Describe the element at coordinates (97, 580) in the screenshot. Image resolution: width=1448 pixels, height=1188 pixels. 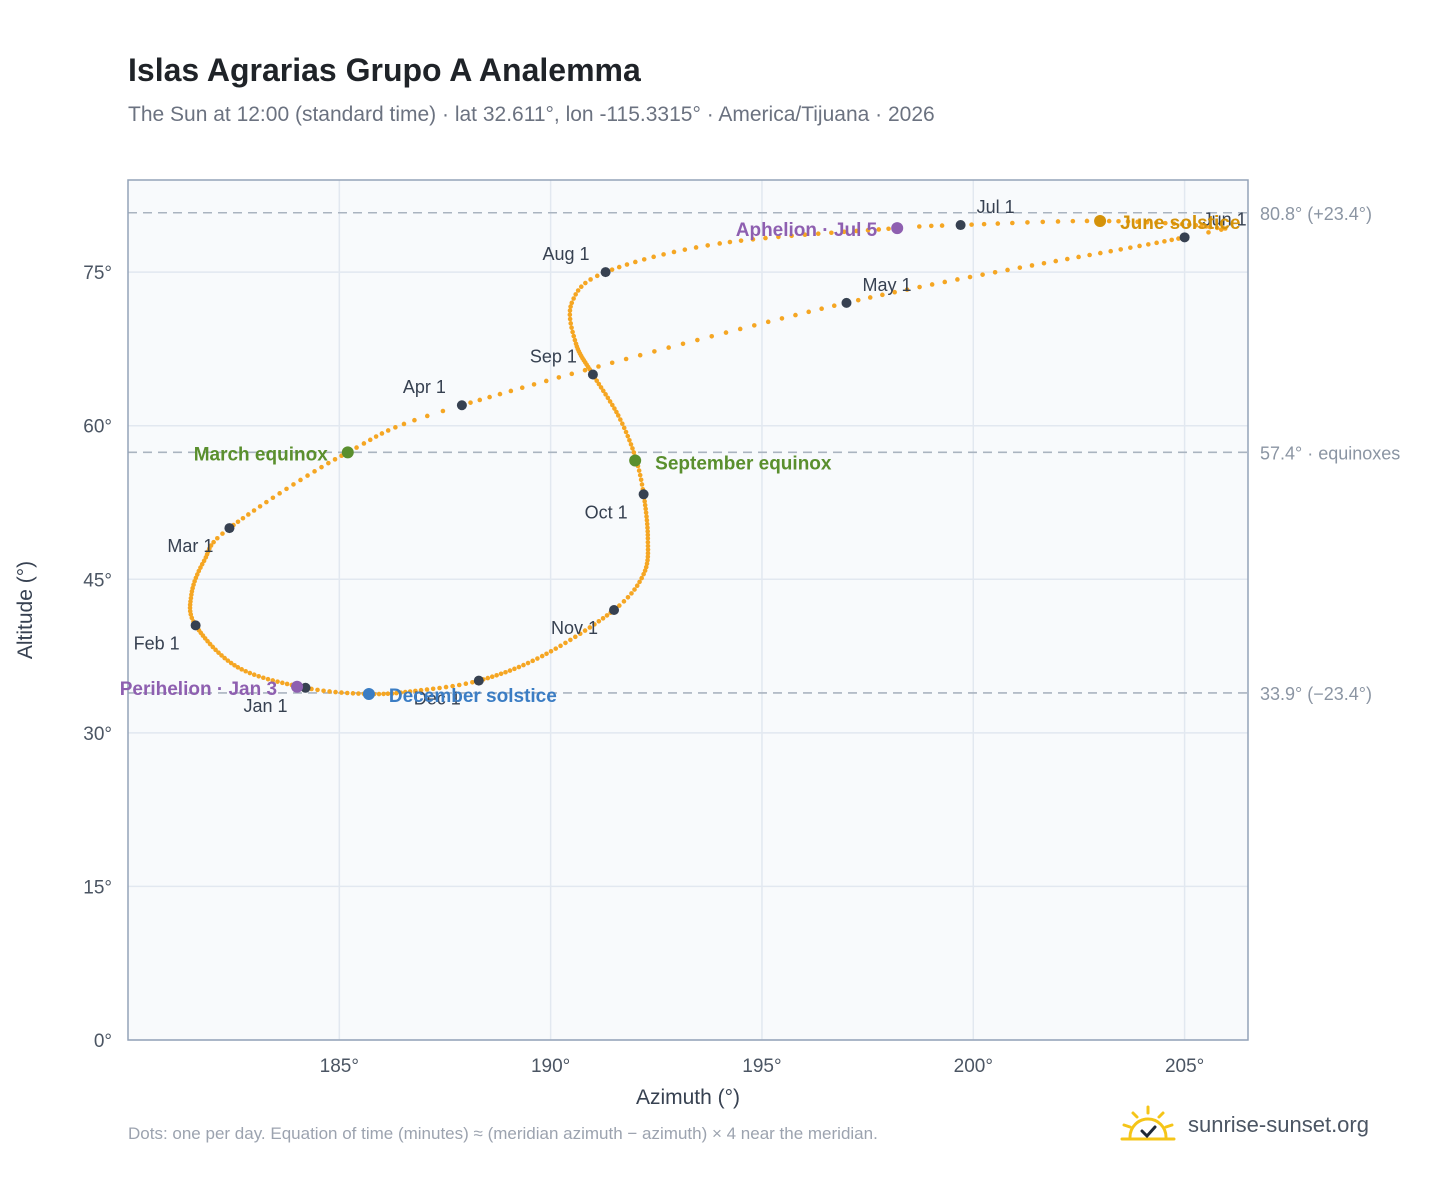
I see `y-tick-label: 45°` at that location.